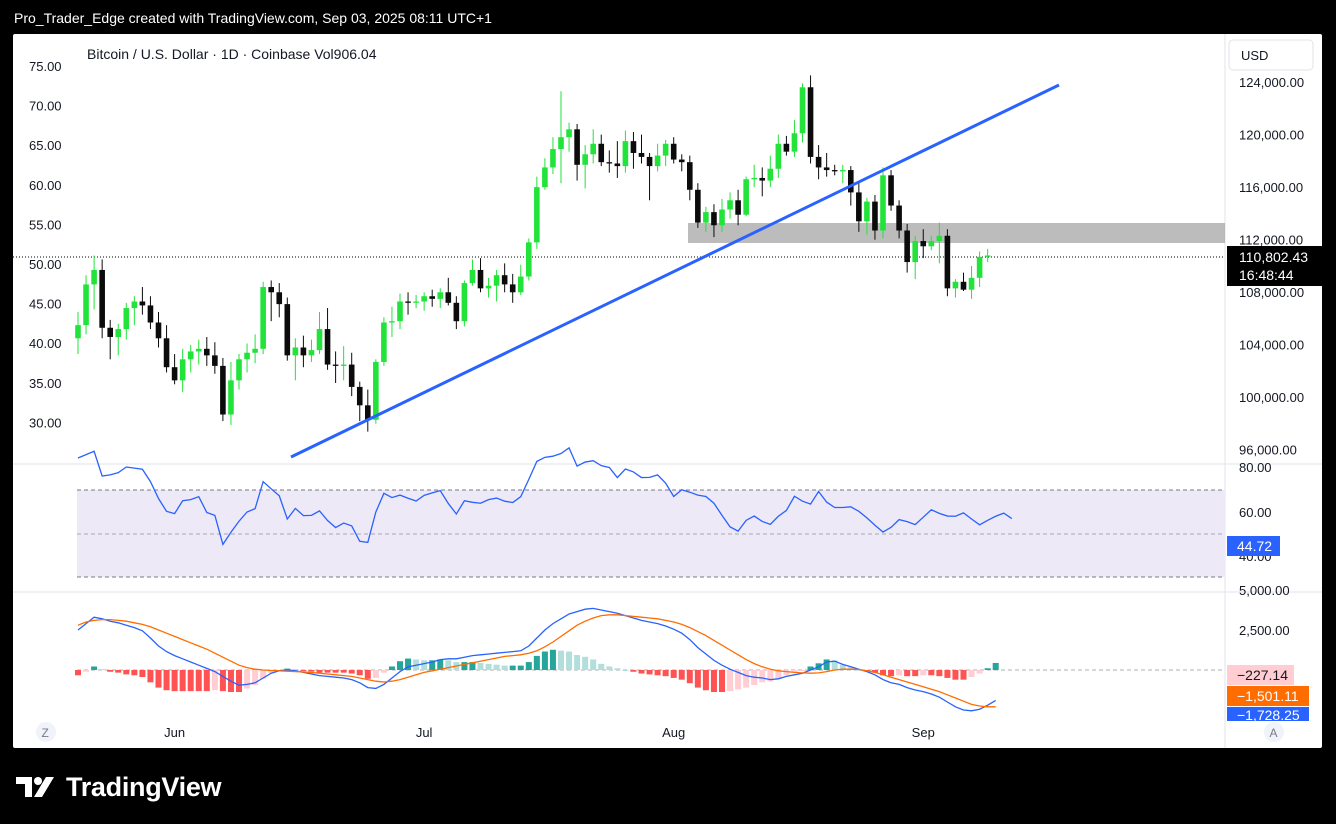 This screenshot has width=1336, height=824. I want to click on currency-button: USD, so click(1254, 55).